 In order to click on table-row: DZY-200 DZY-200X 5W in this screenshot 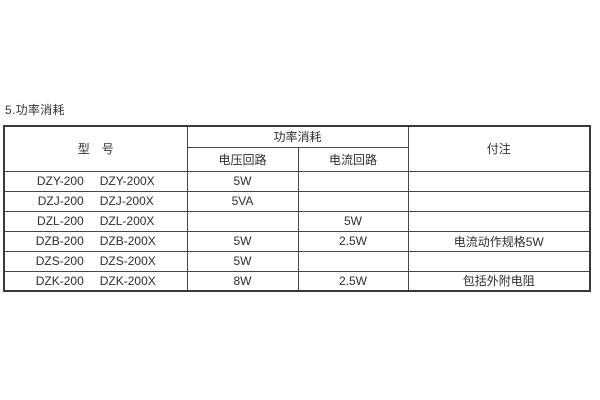, I will do `click(297, 181)`.